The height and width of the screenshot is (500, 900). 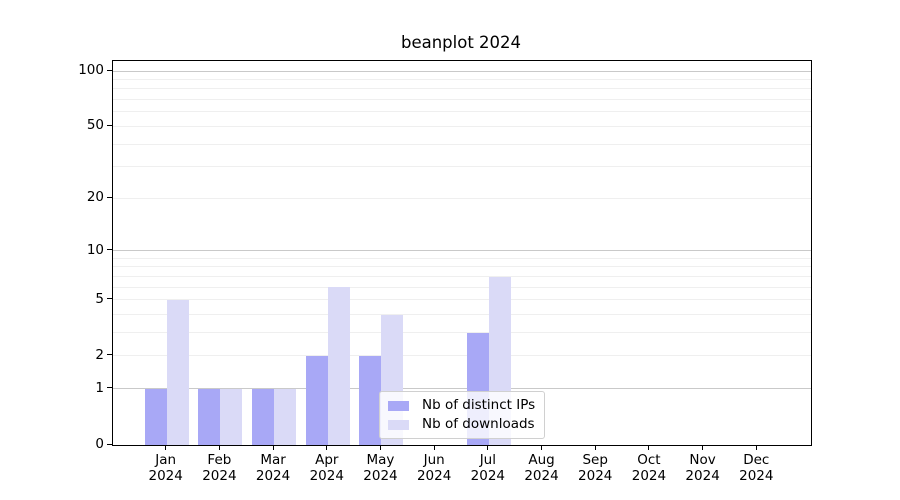 What do you see at coordinates (327, 448) in the screenshot?
I see `x-tick-apr` at bounding box center [327, 448].